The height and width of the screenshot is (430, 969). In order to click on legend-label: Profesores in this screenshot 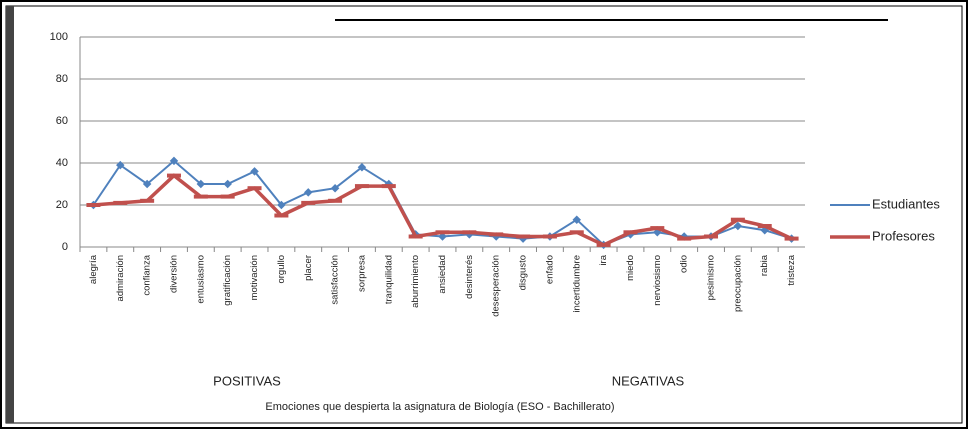, I will do `click(903, 235)`.